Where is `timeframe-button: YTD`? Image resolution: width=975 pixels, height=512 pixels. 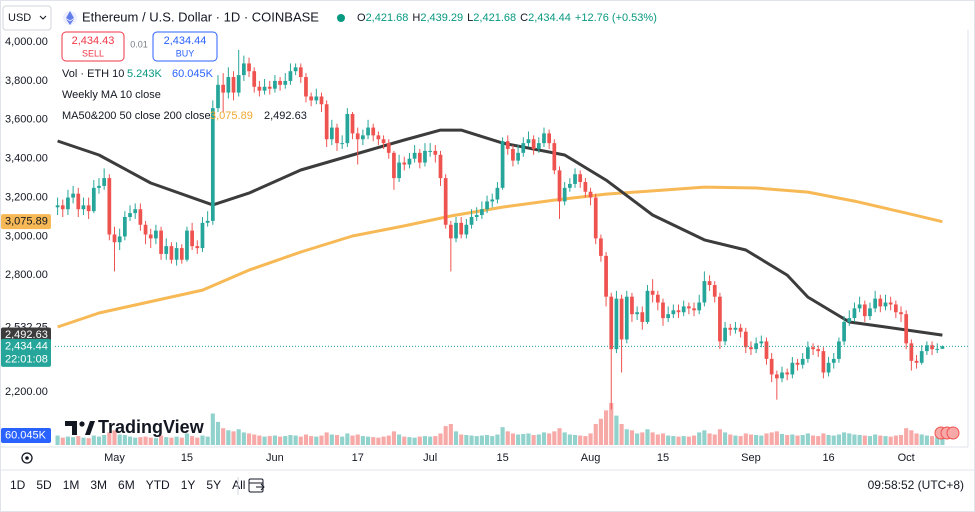
timeframe-button: YTD is located at coordinates (158, 485).